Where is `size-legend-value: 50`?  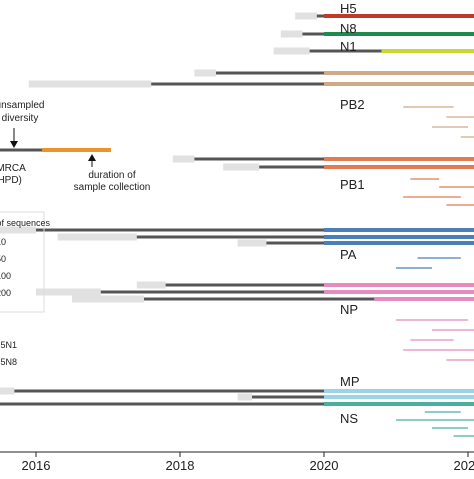 size-legend-value: 50 is located at coordinates (3, 259).